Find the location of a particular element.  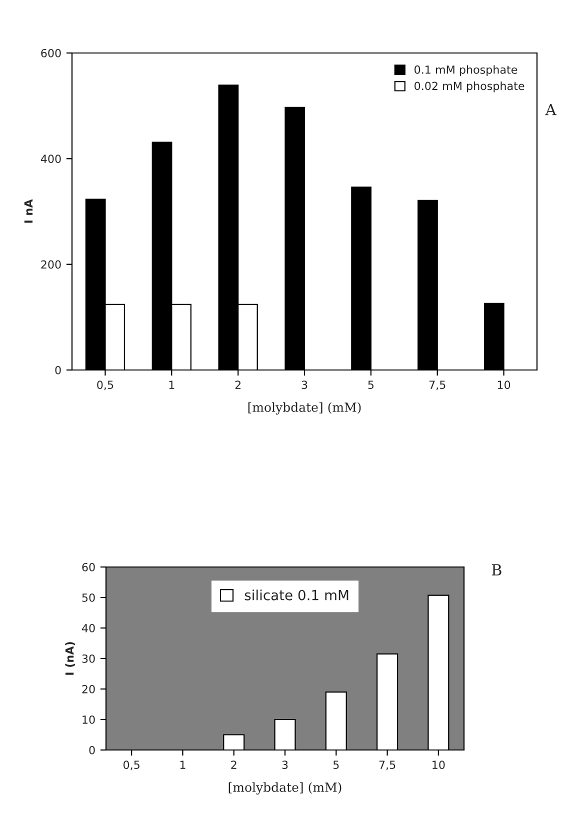

y-tick-label: 20 is located at coordinates (88, 689).